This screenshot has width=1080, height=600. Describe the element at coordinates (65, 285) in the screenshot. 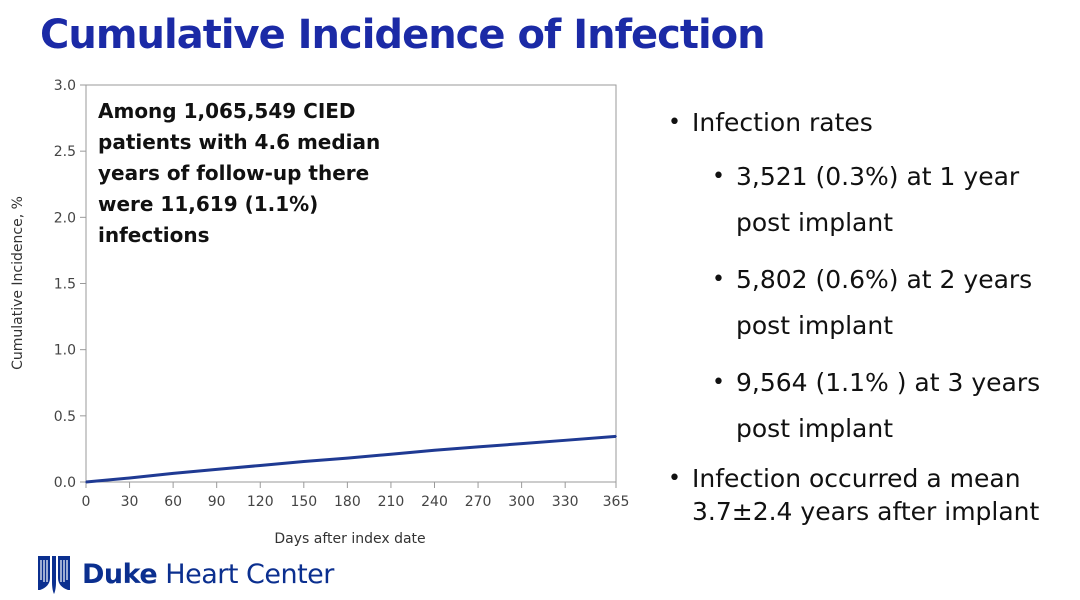

I see `y-tick-label: 1.5` at that location.